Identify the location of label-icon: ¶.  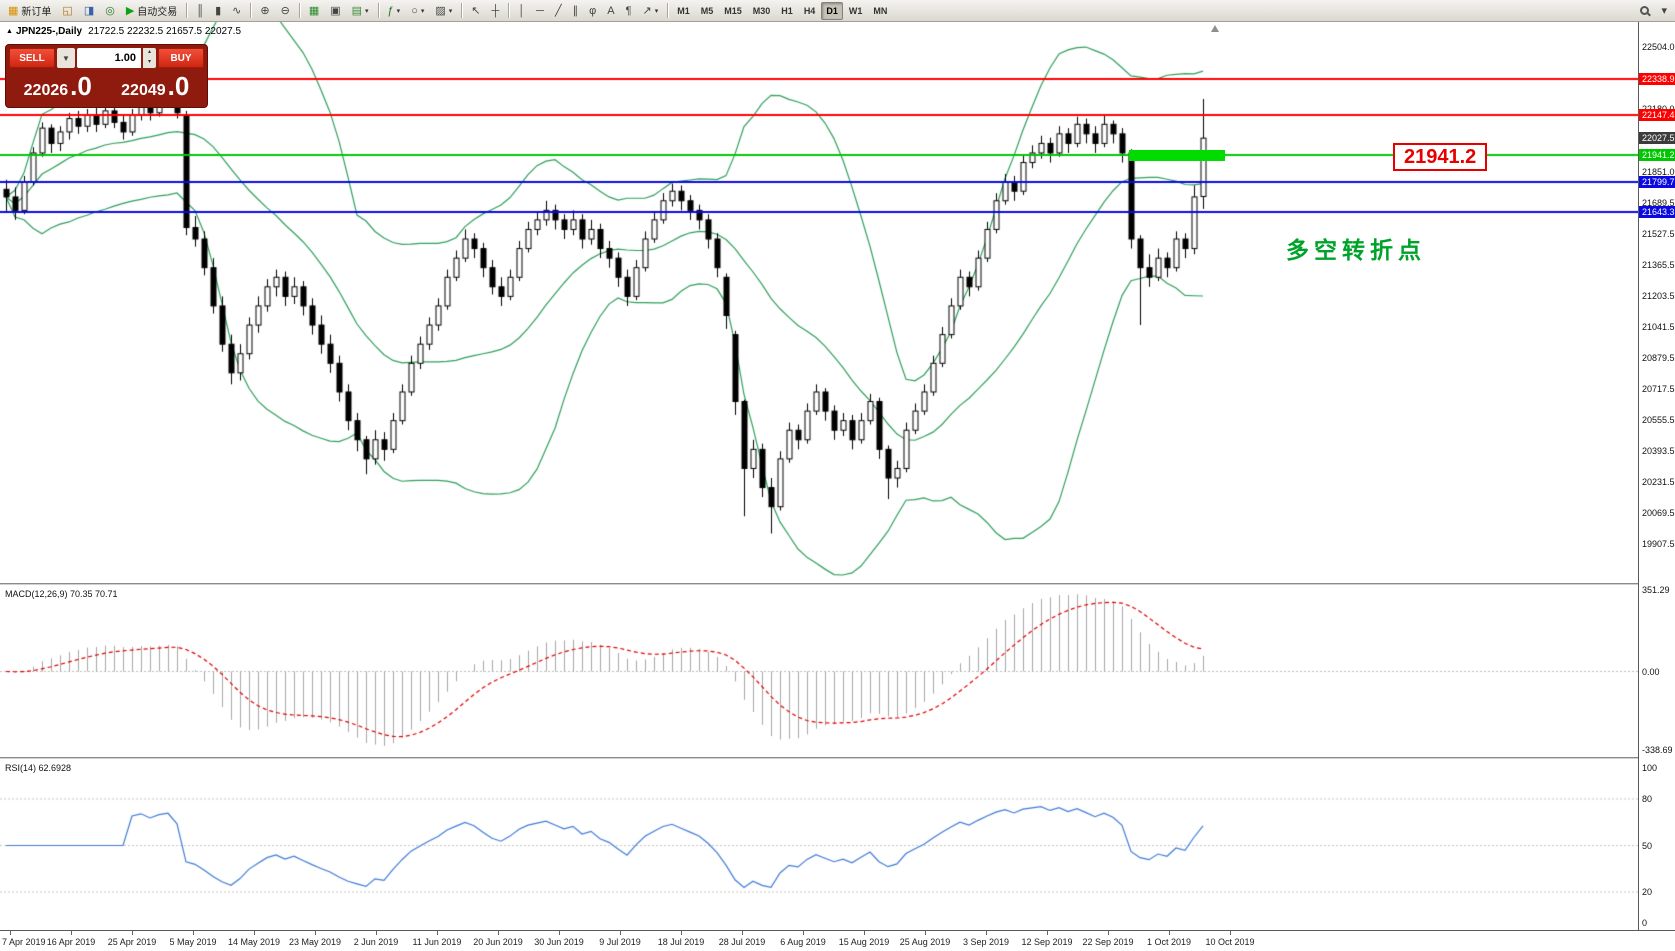
(629, 11).